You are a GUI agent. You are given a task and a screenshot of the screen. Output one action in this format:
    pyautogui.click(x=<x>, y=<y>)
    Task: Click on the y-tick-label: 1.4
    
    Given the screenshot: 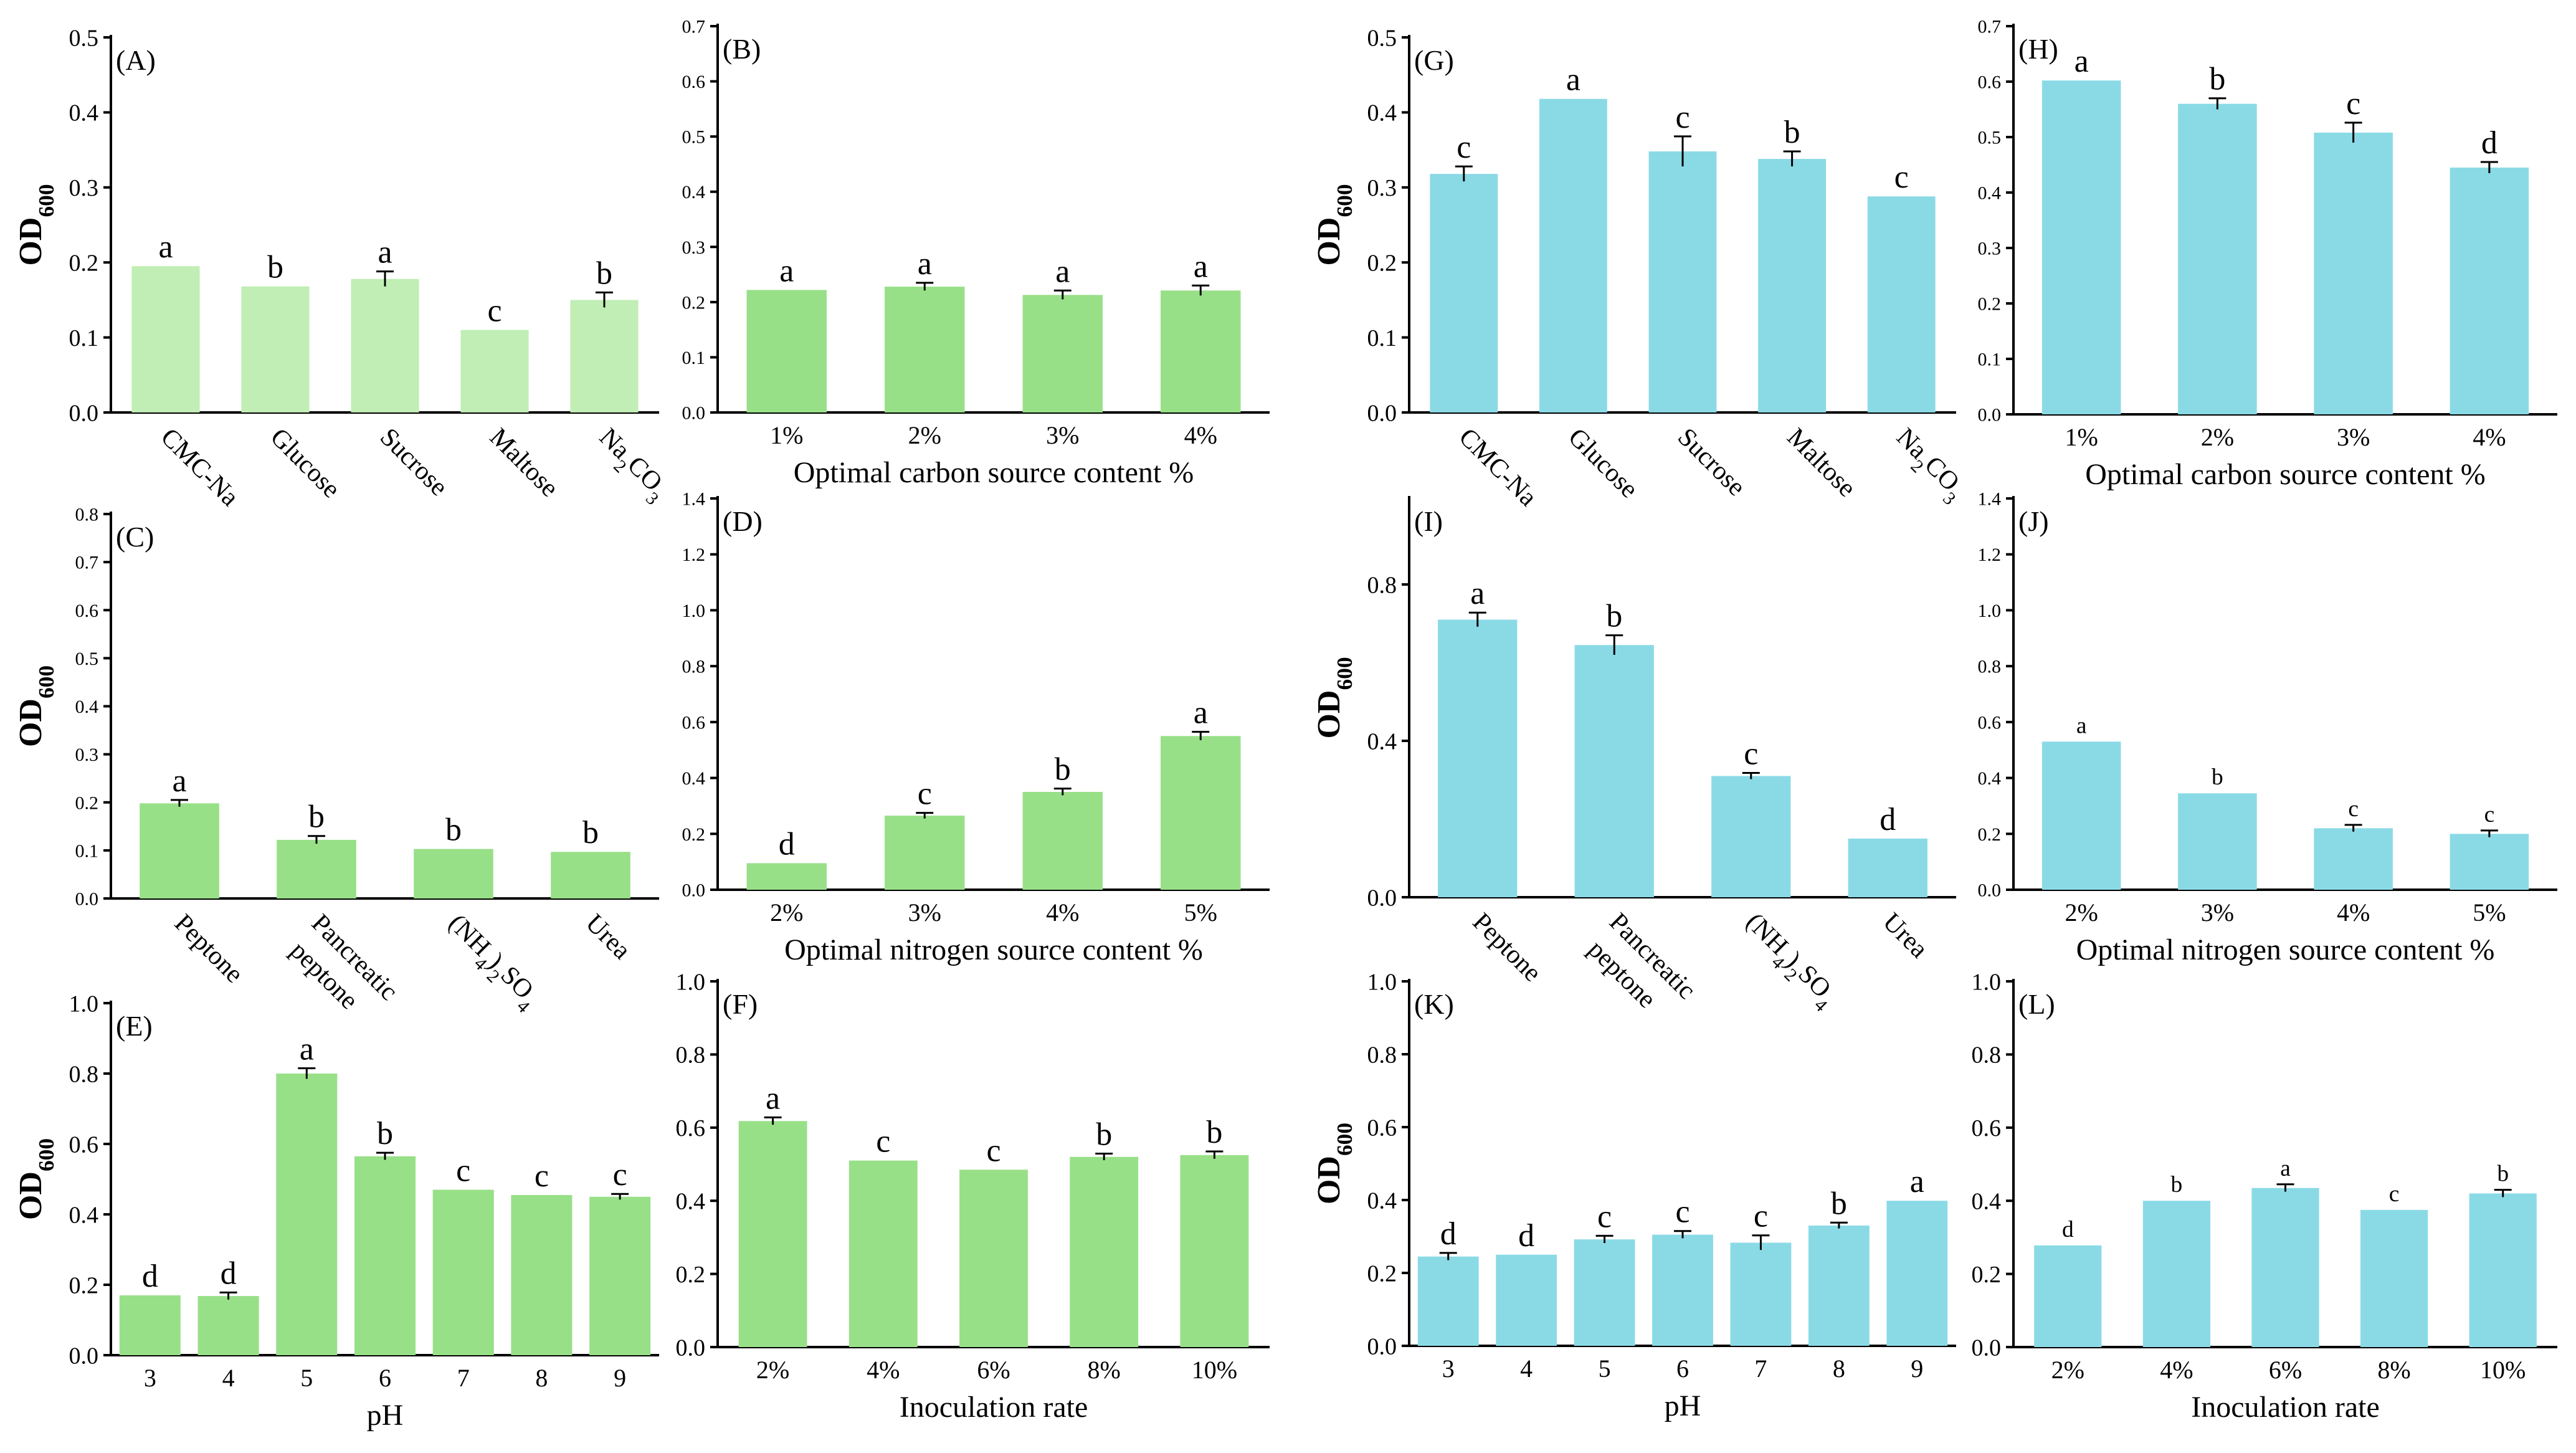 What is the action you would take?
    pyautogui.click(x=1990, y=499)
    